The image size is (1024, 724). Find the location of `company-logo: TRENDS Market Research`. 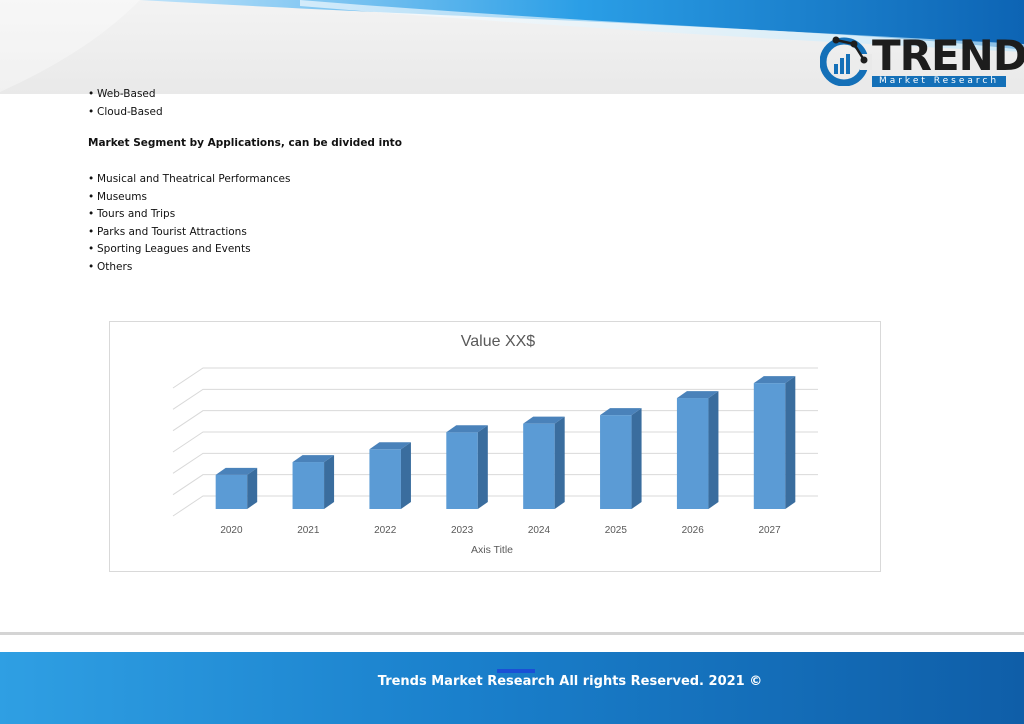

company-logo: TRENDS Market Research is located at coordinates (922, 62).